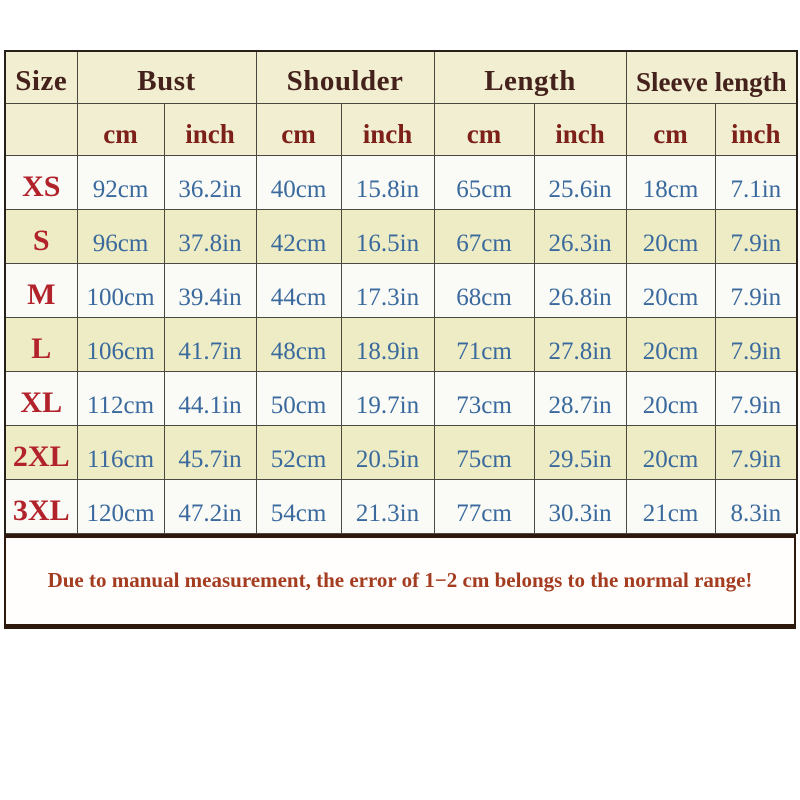  I want to click on value-cell: 40cm, so click(298, 182).